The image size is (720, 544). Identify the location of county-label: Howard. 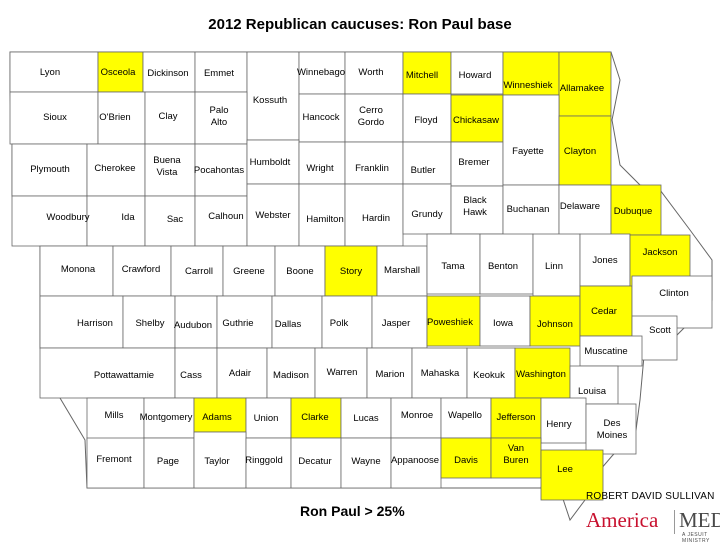
(475, 75).